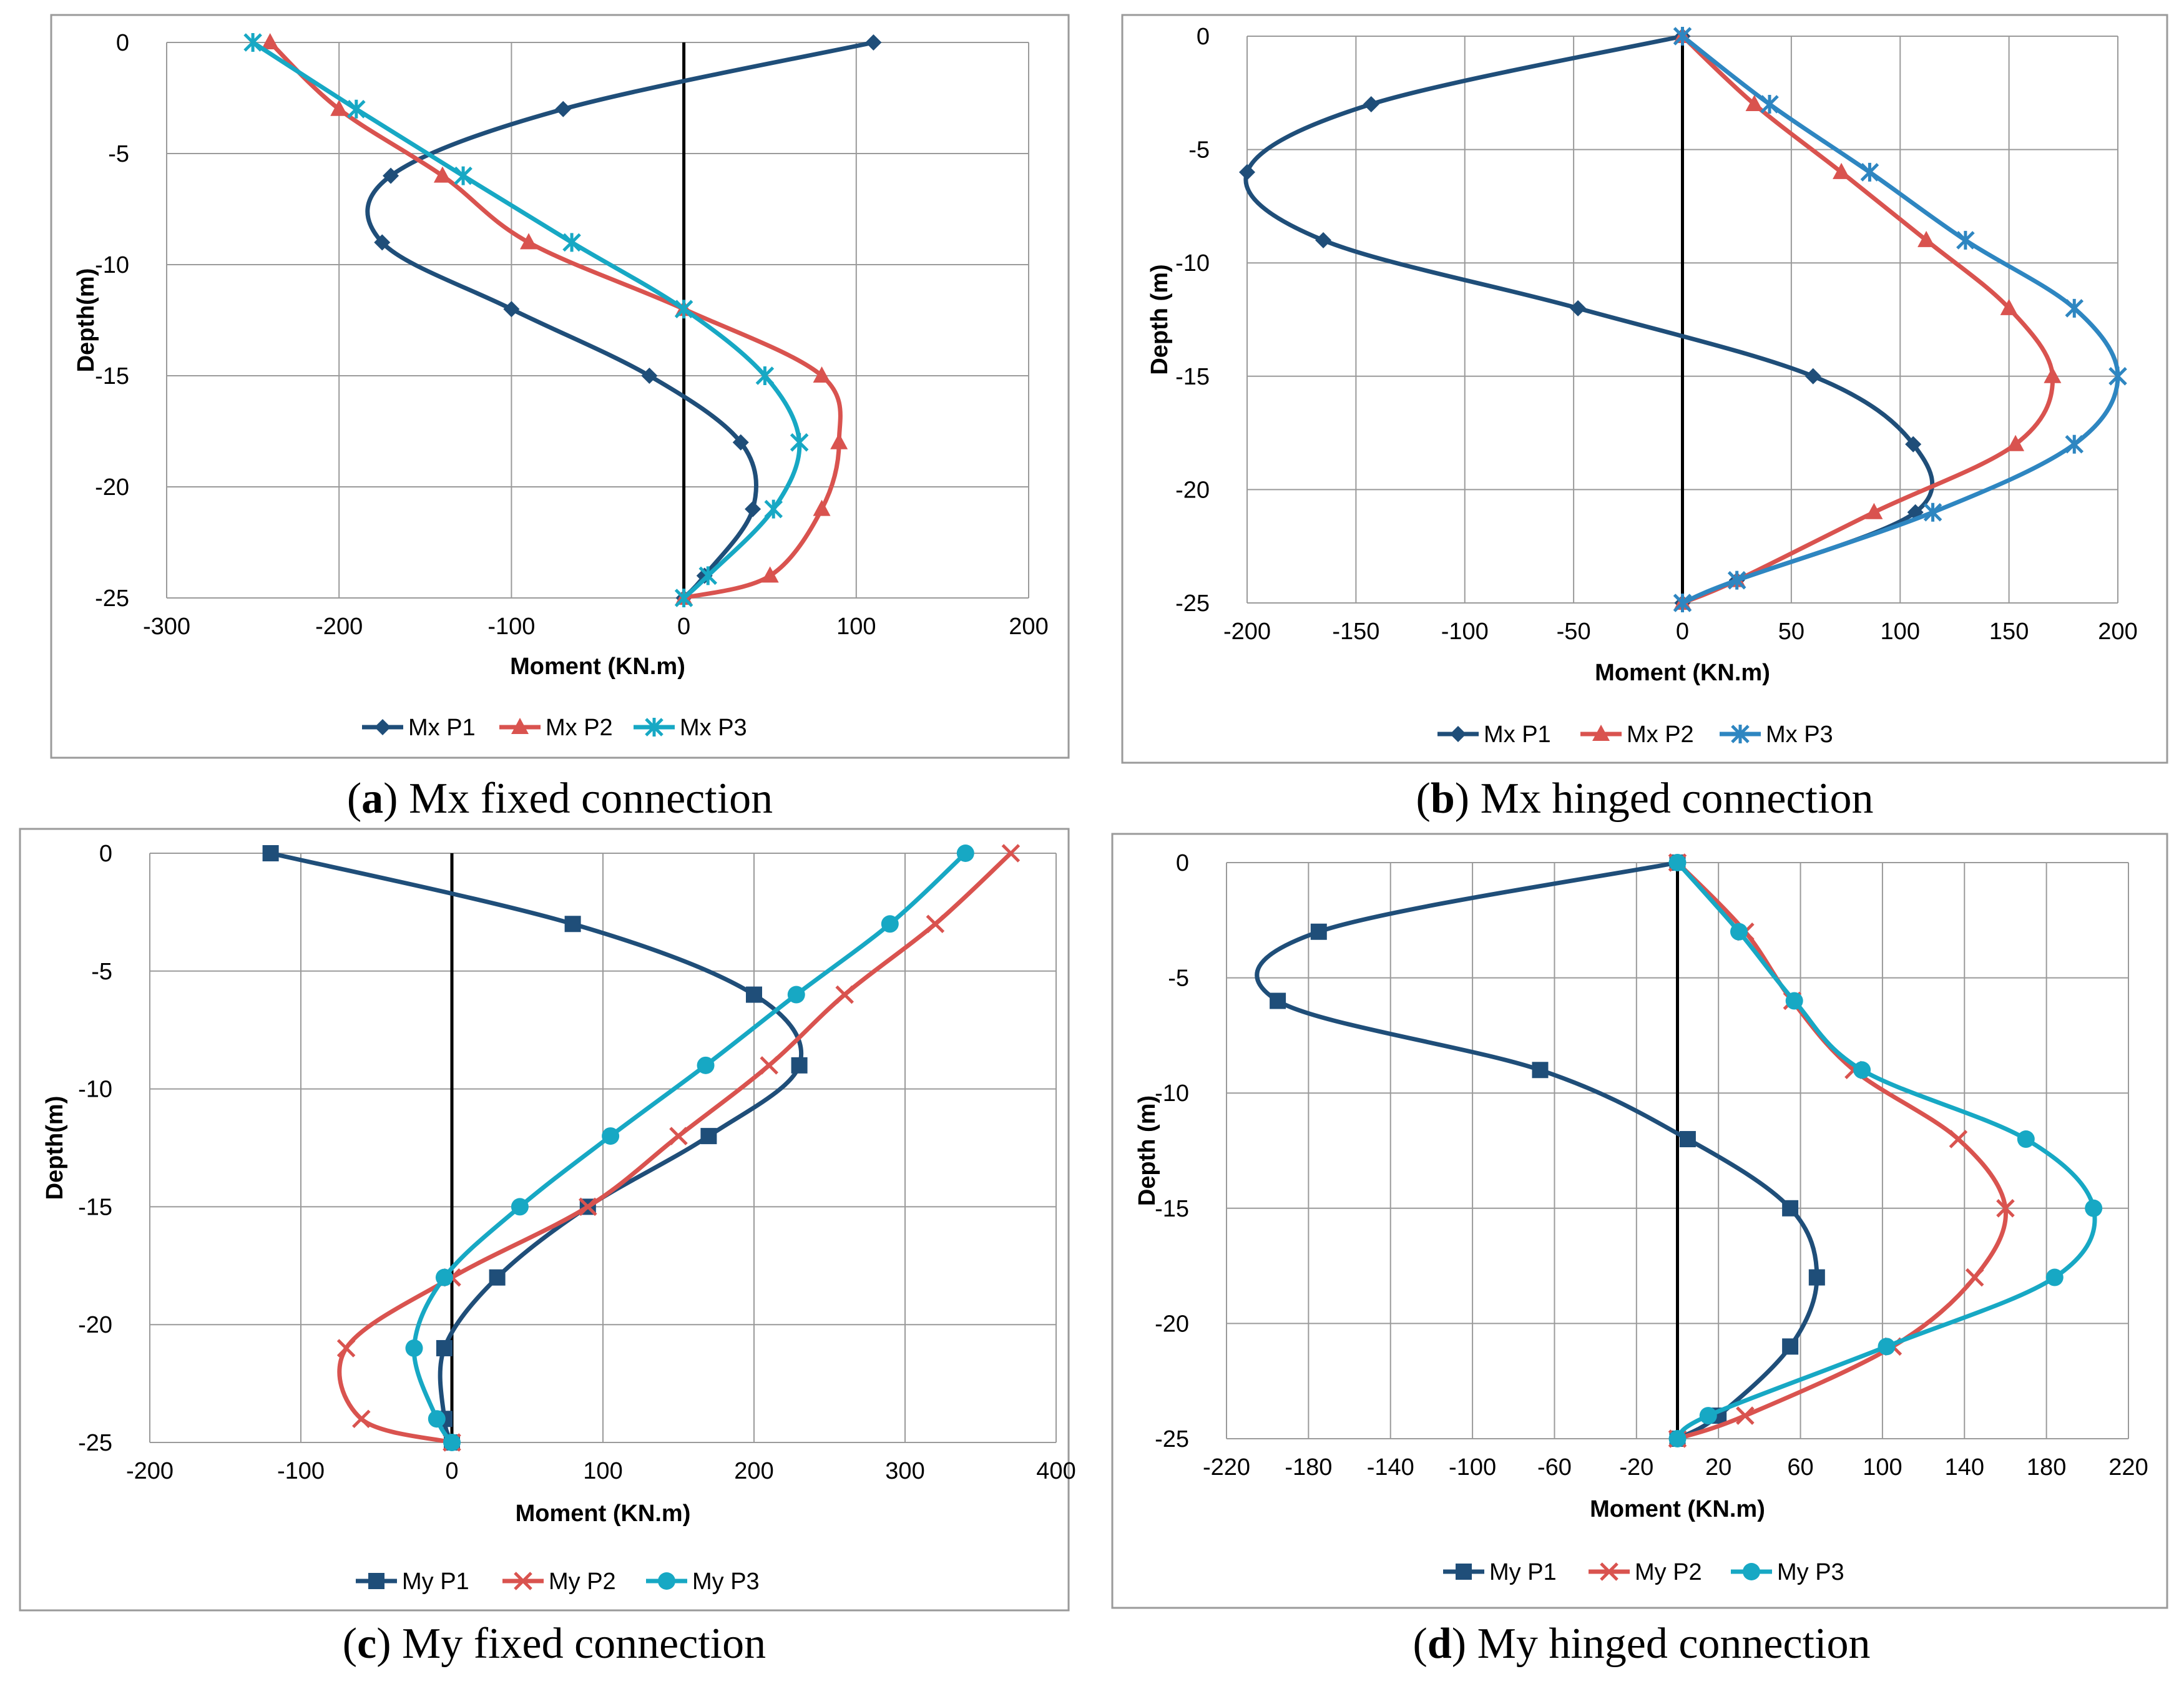 This screenshot has height=1689, width=2184. Describe the element at coordinates (2128, 1467) in the screenshot. I see `x-tick-label-d-11: 220` at that location.